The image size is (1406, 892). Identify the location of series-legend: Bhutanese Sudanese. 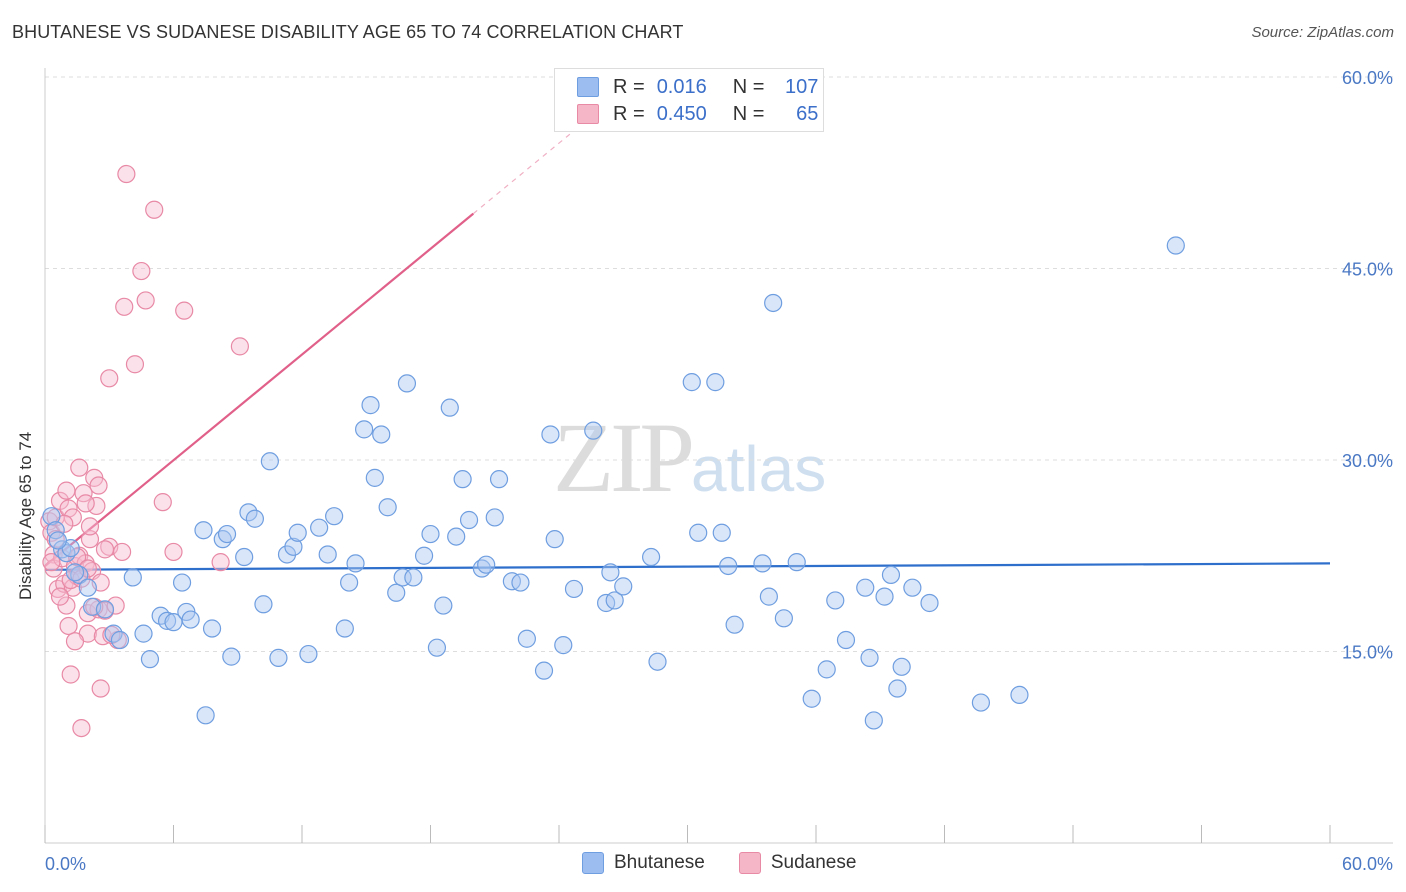
(719, 863).